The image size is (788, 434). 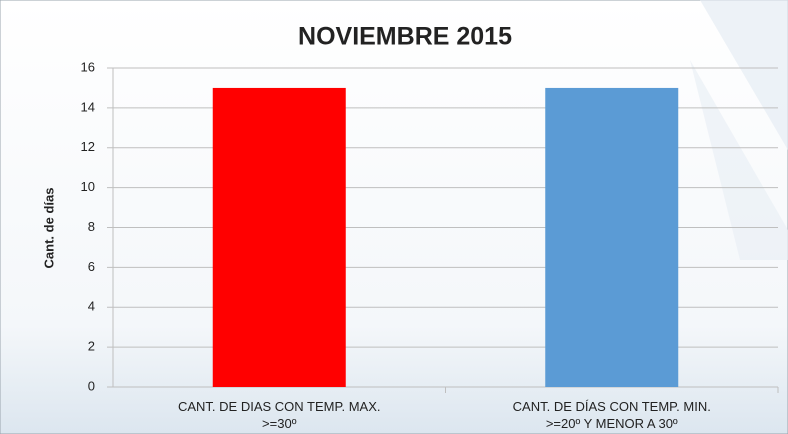 I want to click on y-tick-label: 0, so click(x=91, y=385).